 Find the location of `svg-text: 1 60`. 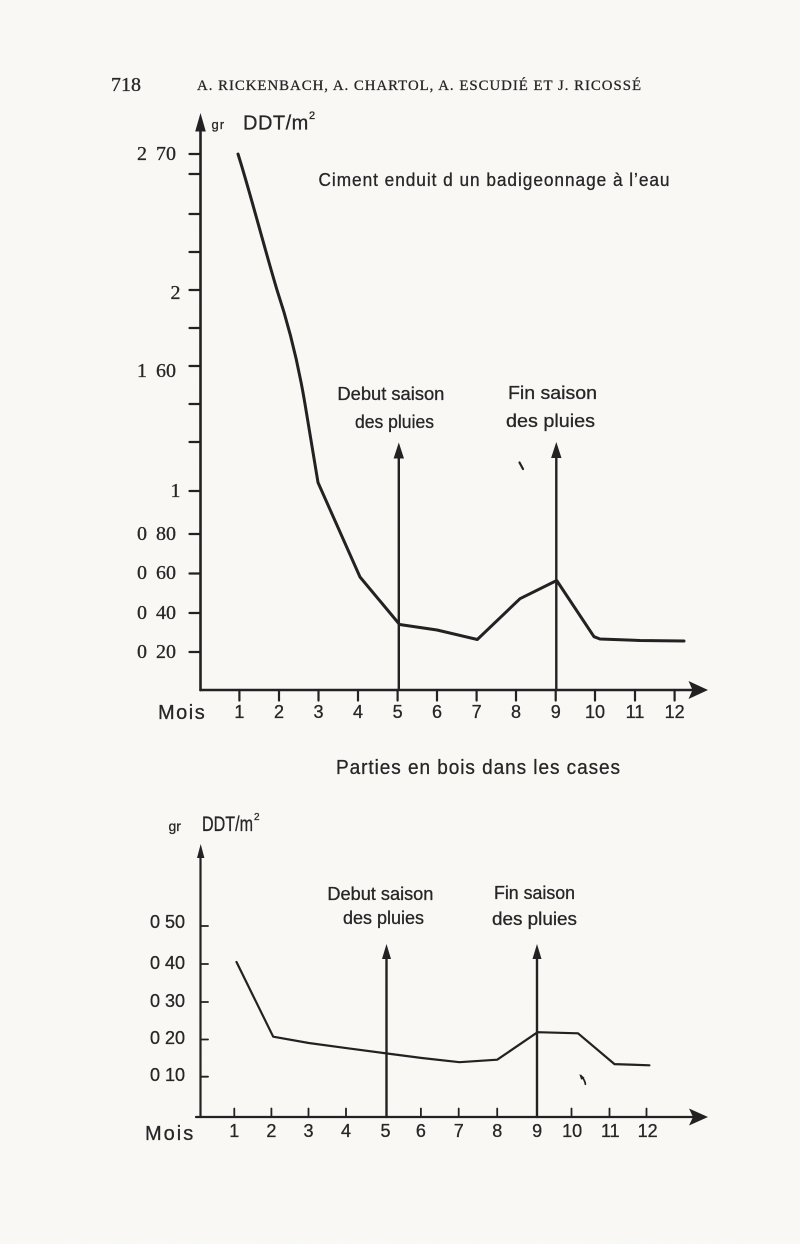

svg-text: 1 60 is located at coordinates (156, 371).